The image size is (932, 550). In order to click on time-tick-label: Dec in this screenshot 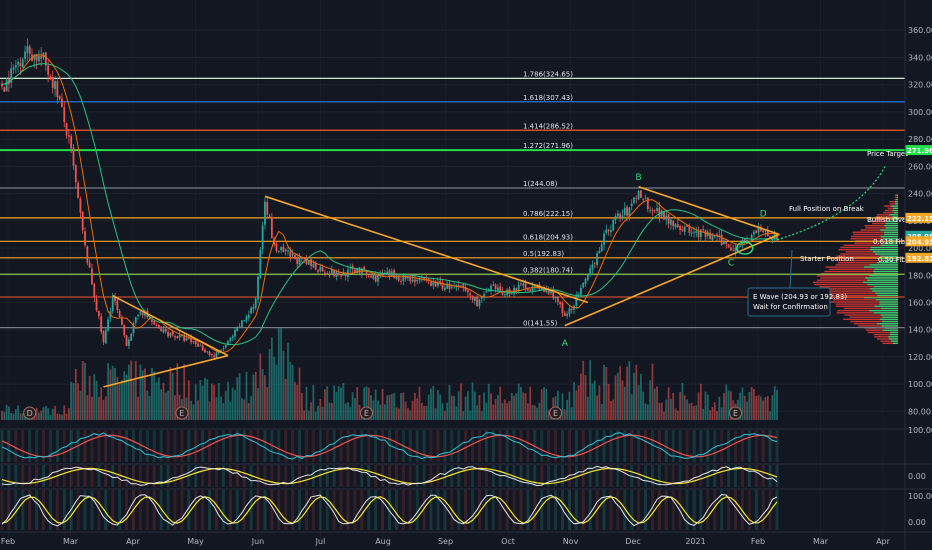, I will do `click(632, 541)`.